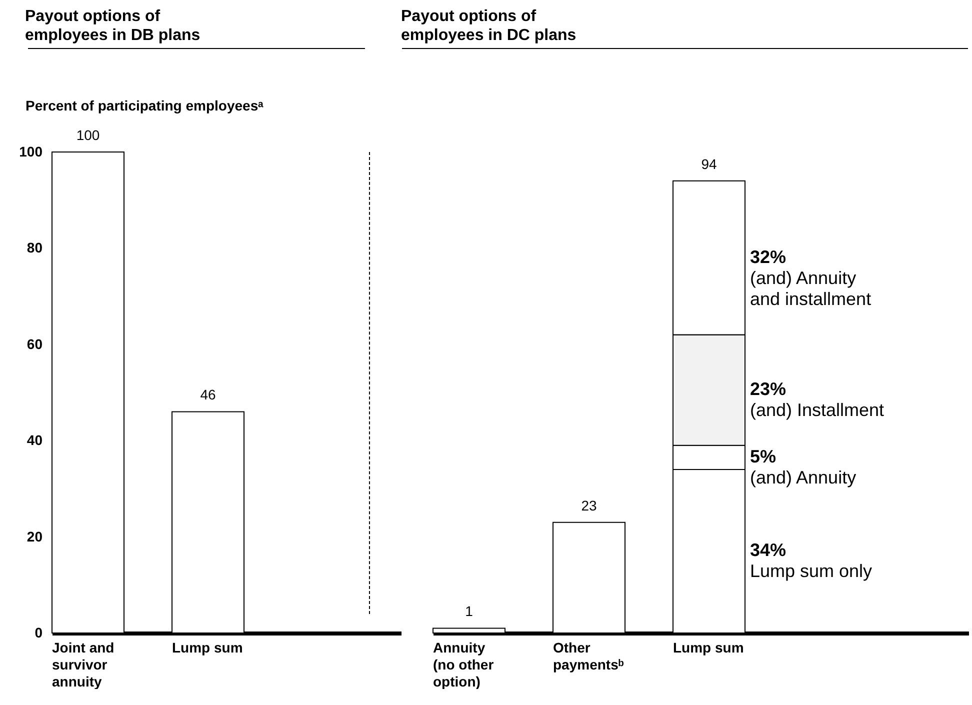 This screenshot has height=705, width=972. What do you see at coordinates (34, 248) in the screenshot?
I see `y-tick-label: 80` at bounding box center [34, 248].